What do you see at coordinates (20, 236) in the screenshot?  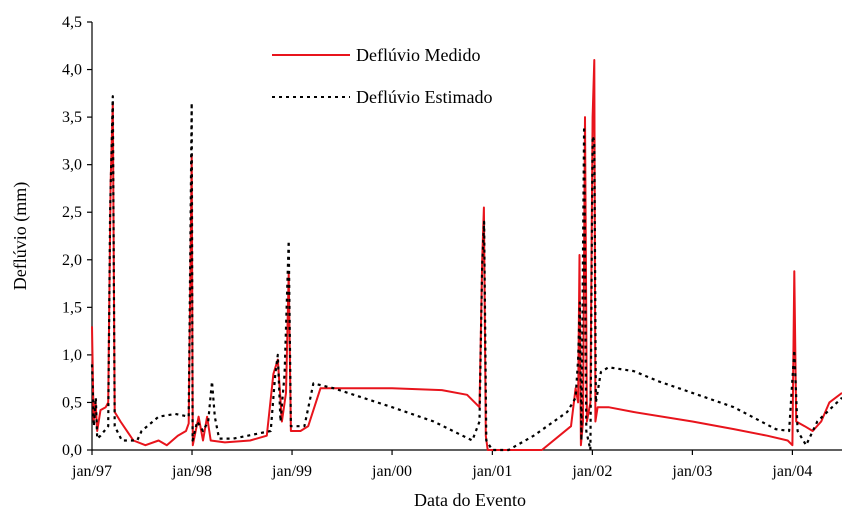 I see `y-axis-title: Deflúvio (mm)` at bounding box center [20, 236].